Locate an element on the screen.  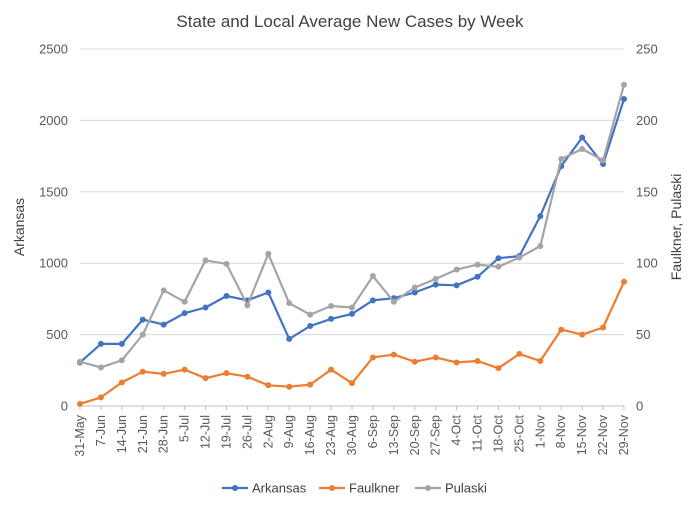
x-tick-label: 12-Jul is located at coordinates (206, 432).